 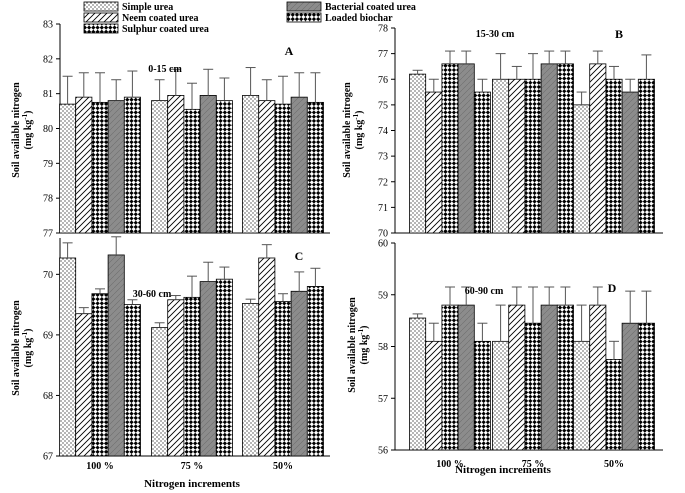 What do you see at coordinates (383, 157) in the screenshot?
I see `y-tick-label: 73` at bounding box center [383, 157].